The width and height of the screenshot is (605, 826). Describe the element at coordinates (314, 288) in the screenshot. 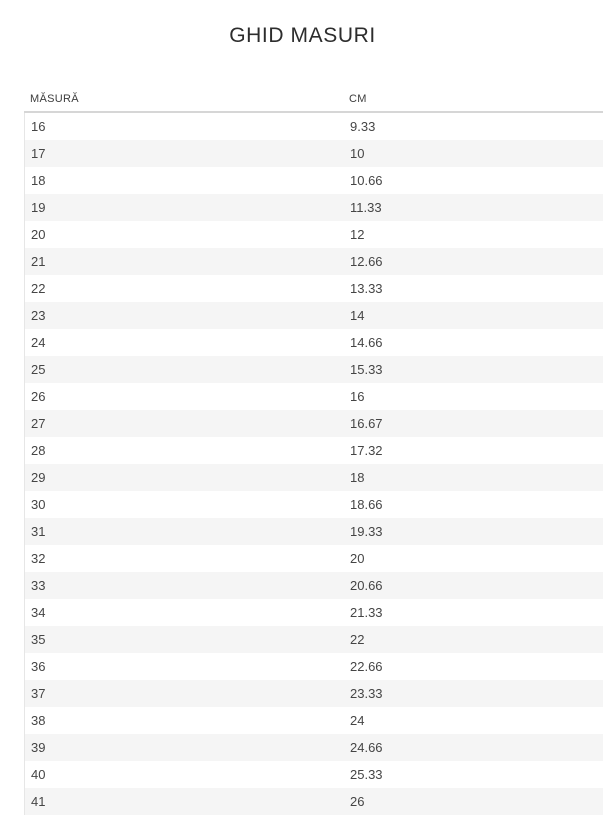

I see `table-row: 22 13.33` at that location.